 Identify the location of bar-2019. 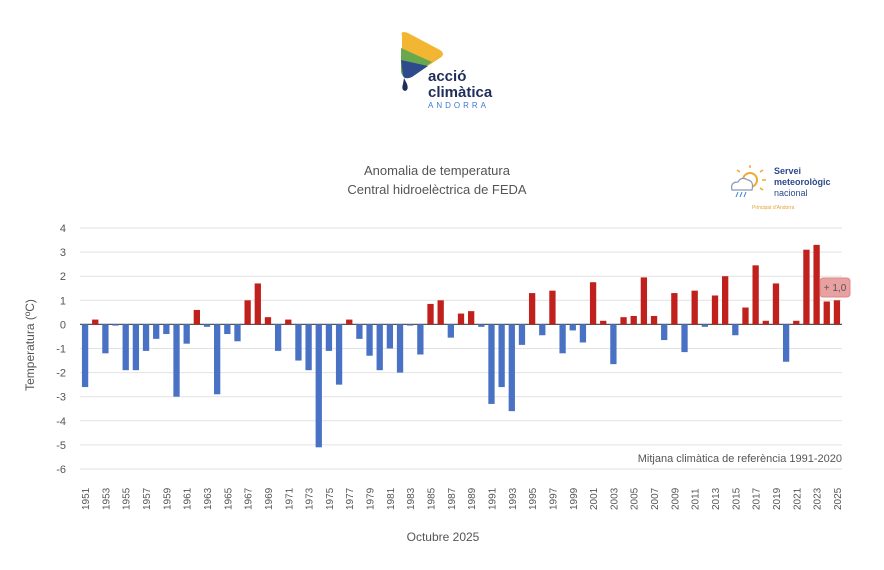
(776, 304).